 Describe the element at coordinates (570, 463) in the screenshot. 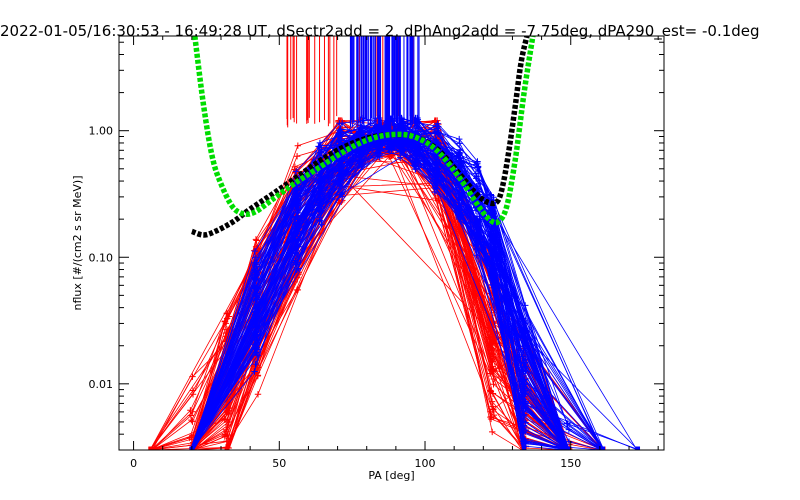

I see `x-tick-label: 150` at that location.